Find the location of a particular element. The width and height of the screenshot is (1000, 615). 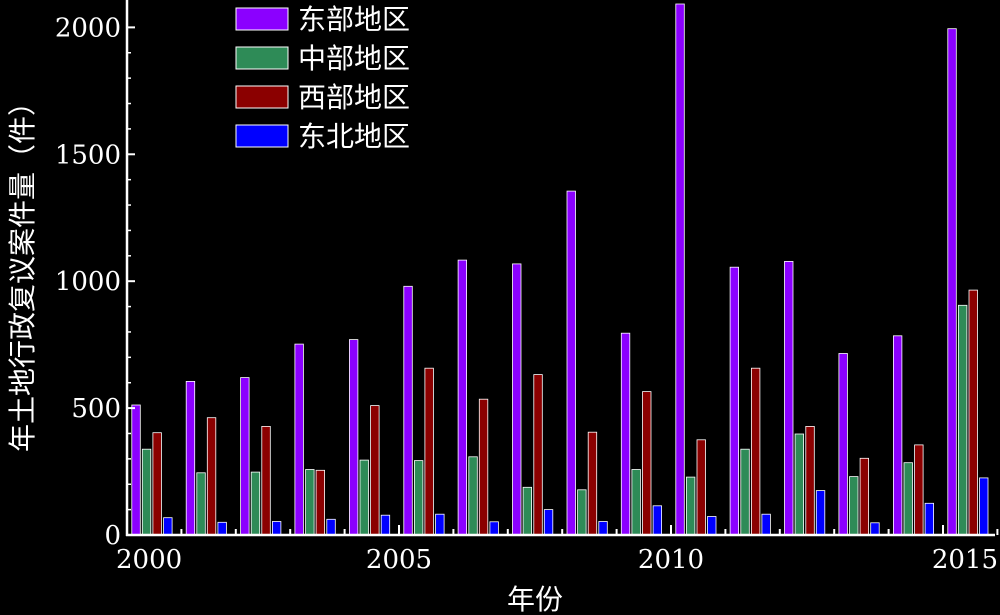

bar-东北地区-2009 is located at coordinates (657, 520).